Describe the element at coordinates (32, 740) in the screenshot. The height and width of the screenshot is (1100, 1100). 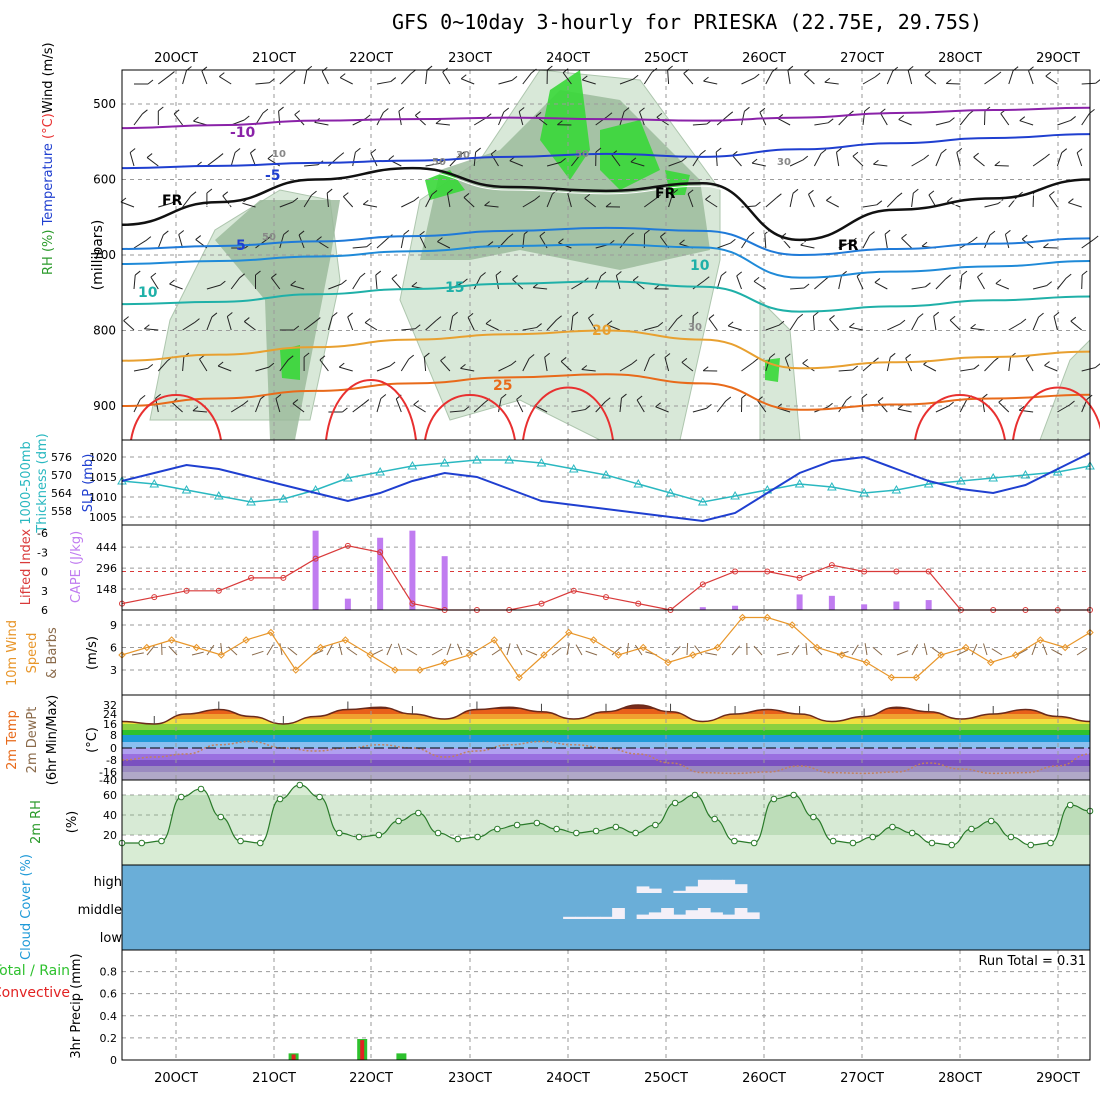
I see `temp-ylabel-2: 2m DewPt` at that location.